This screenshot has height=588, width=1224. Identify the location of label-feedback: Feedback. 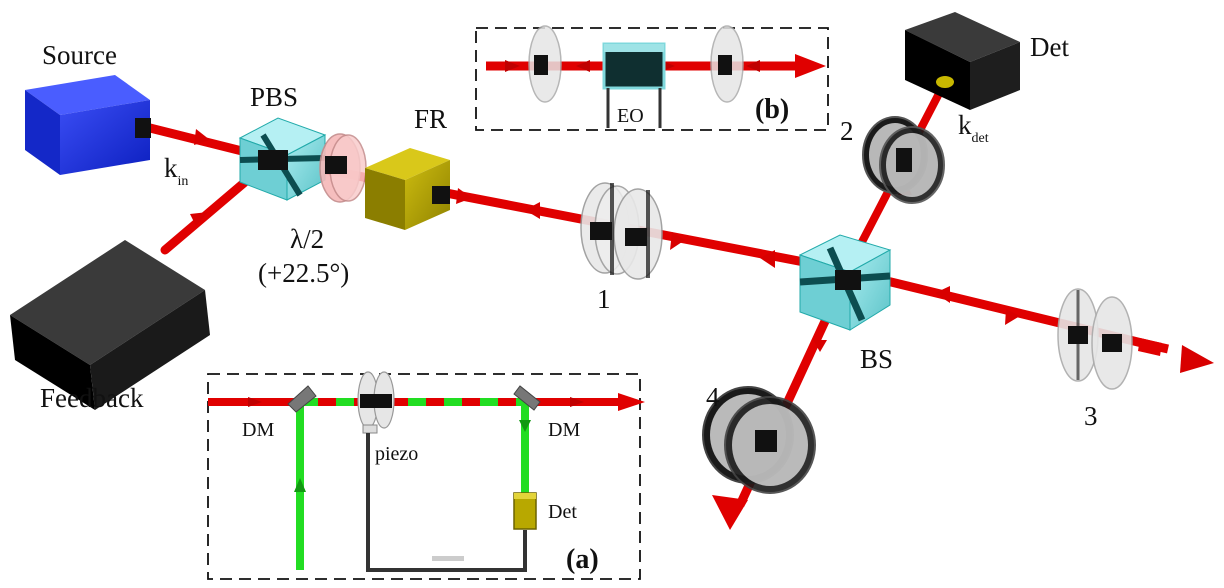
(92, 398).